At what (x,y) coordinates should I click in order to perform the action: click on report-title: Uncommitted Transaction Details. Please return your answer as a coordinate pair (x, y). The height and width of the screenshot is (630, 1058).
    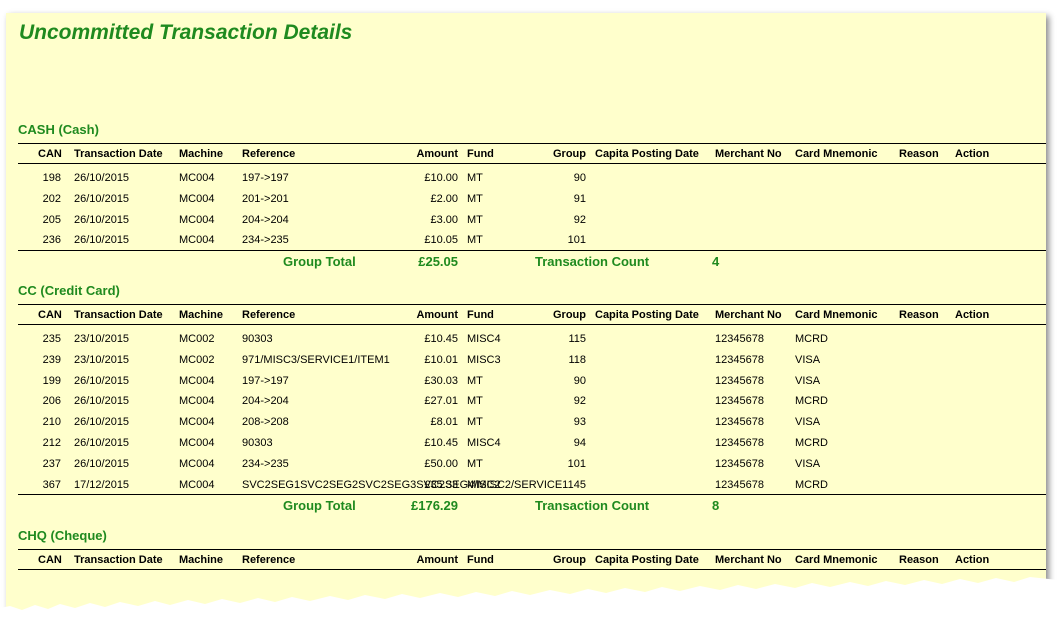
    Looking at the image, I should click on (186, 32).